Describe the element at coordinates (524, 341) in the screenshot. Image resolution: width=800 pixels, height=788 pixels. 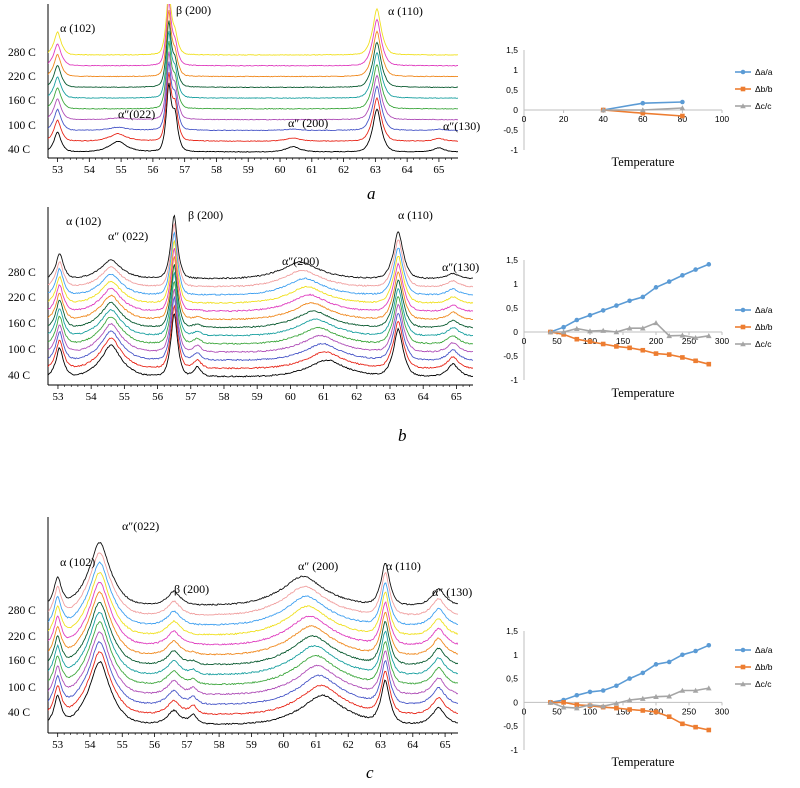
I see `x-tick-label: 0` at that location.